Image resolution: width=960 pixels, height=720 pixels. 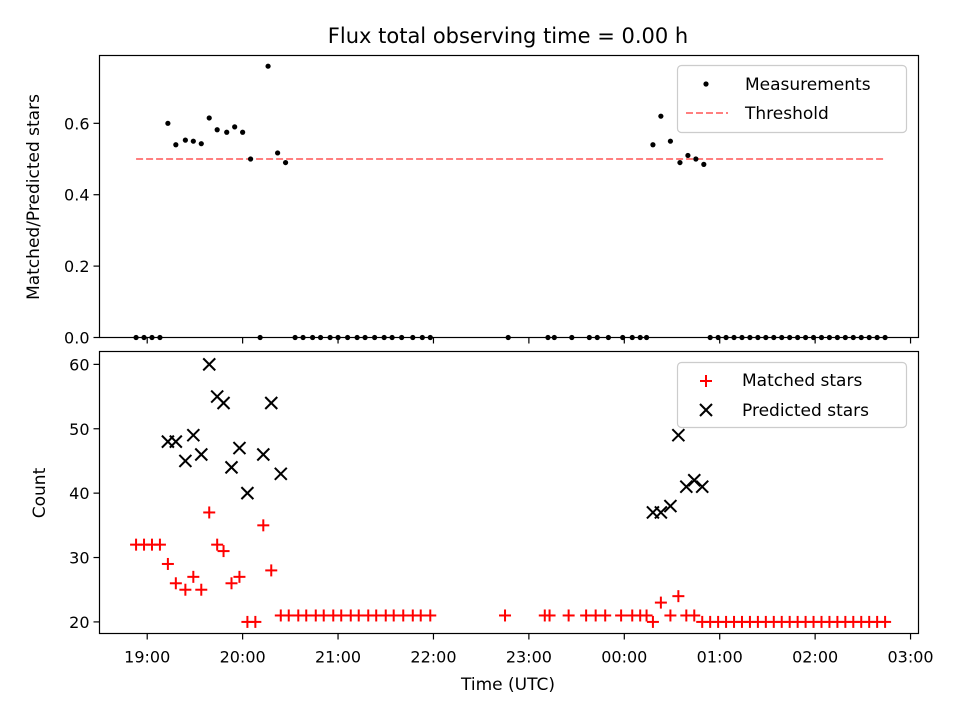 I want to click on bottom-legend: Matched stars Predicted stars, so click(x=792, y=395).